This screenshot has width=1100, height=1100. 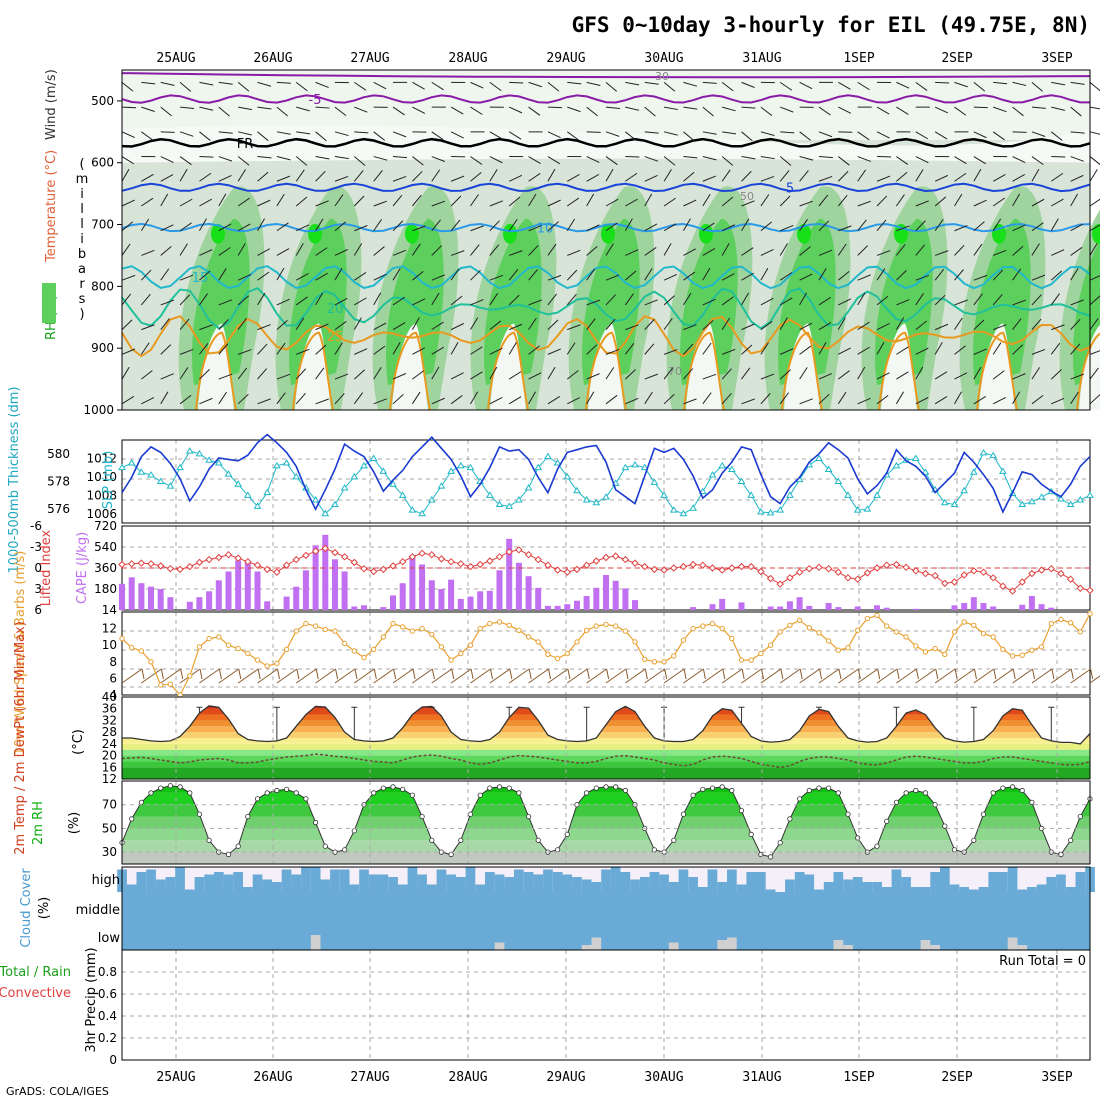 I want to click on run-total: Run Total = 0, so click(x=1042, y=961).